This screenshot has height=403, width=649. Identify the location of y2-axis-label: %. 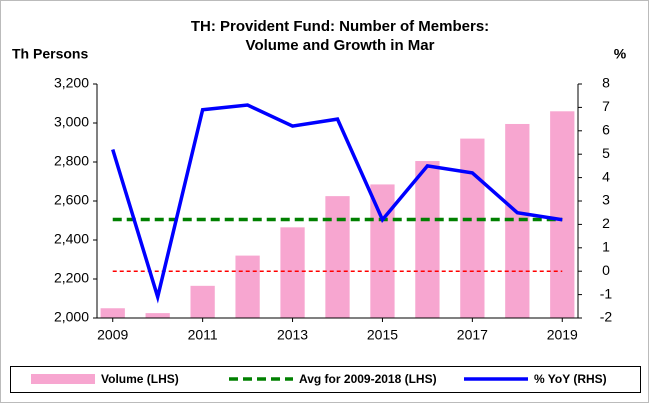
(620, 54).